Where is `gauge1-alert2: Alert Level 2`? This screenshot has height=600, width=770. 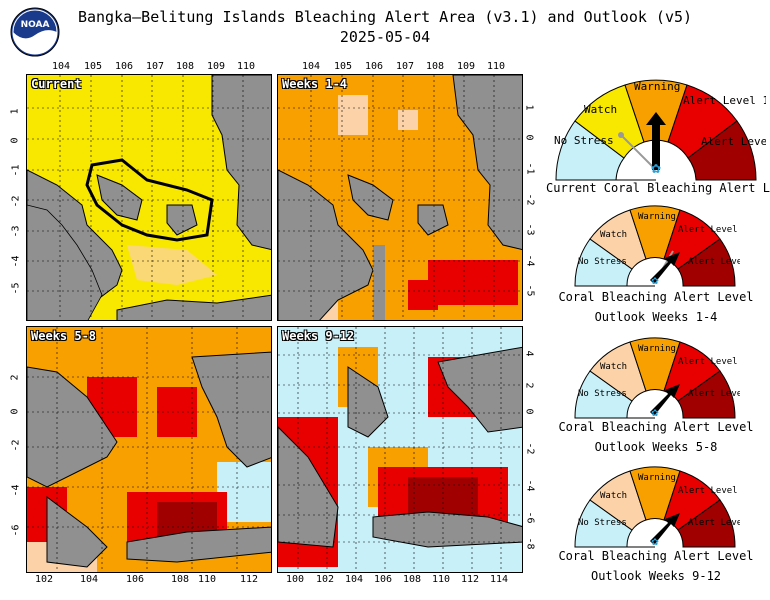 gauge1-alert2: Alert Level 2 is located at coordinates (733, 141).